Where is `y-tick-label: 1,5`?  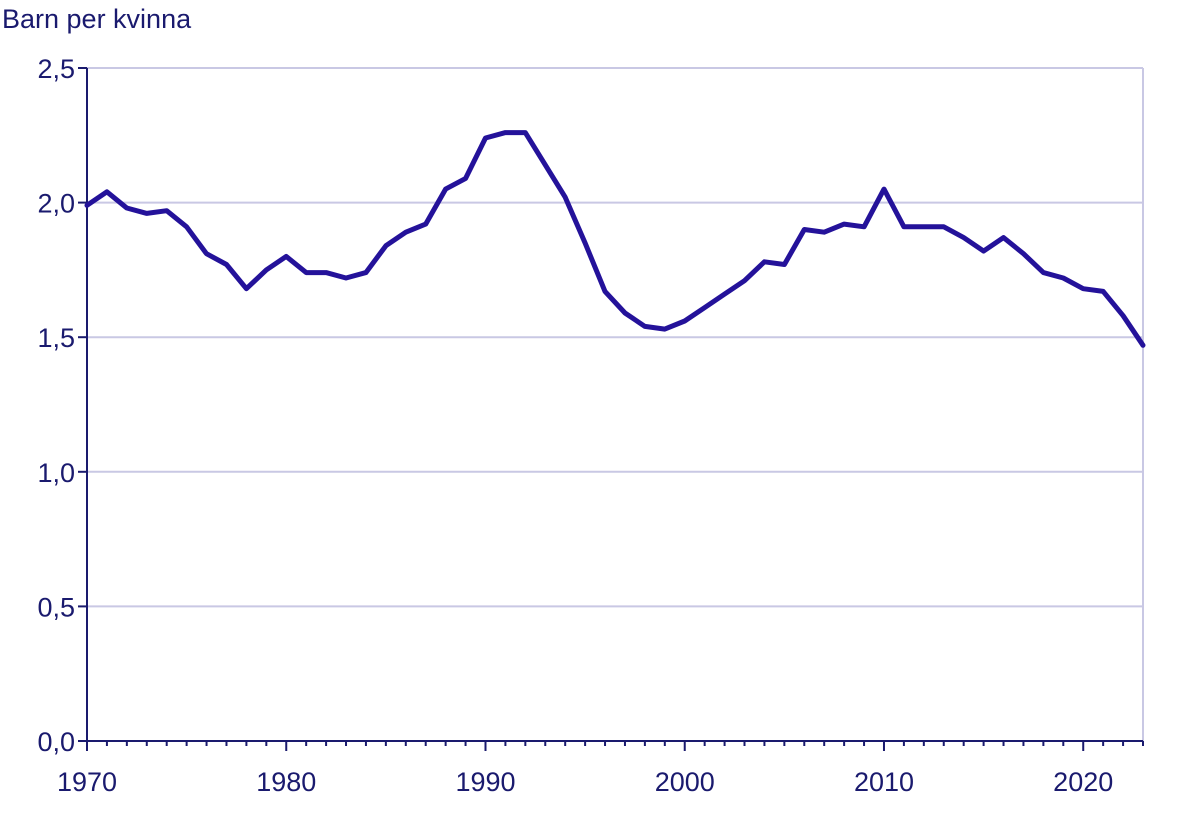 y-tick-label: 1,5 is located at coordinates (56, 338).